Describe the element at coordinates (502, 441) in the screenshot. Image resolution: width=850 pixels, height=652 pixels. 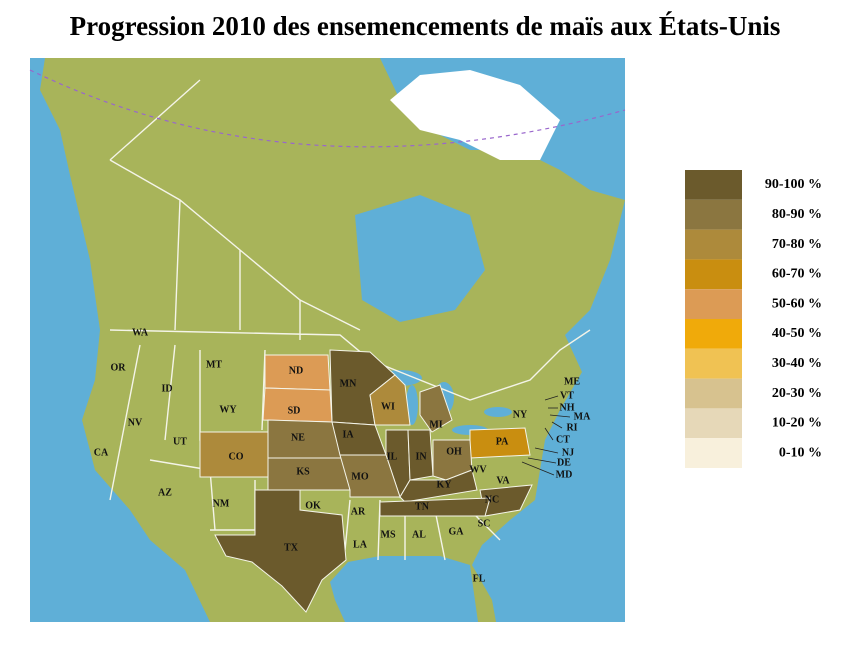
I see `state-label: PA` at that location.